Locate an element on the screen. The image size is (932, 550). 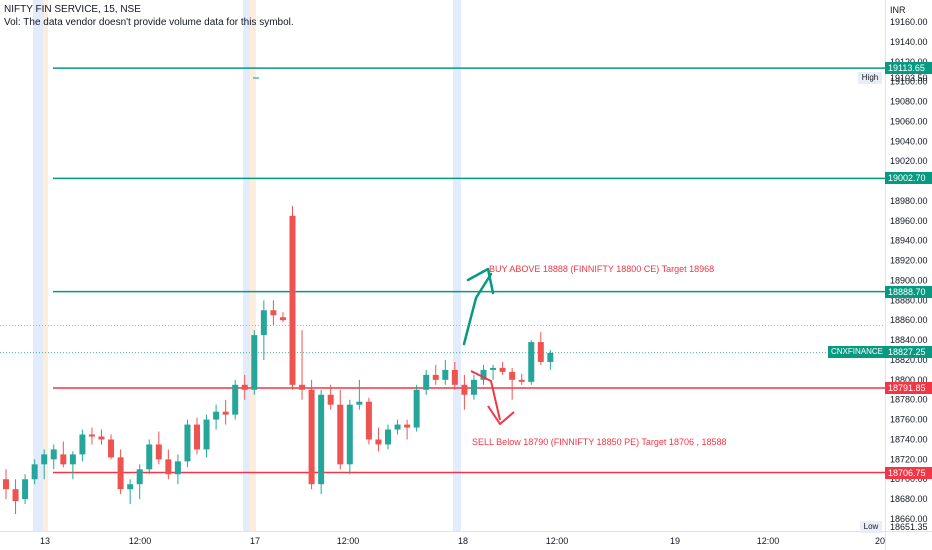
price-tick-label: 19020.00 is located at coordinates (909, 161).